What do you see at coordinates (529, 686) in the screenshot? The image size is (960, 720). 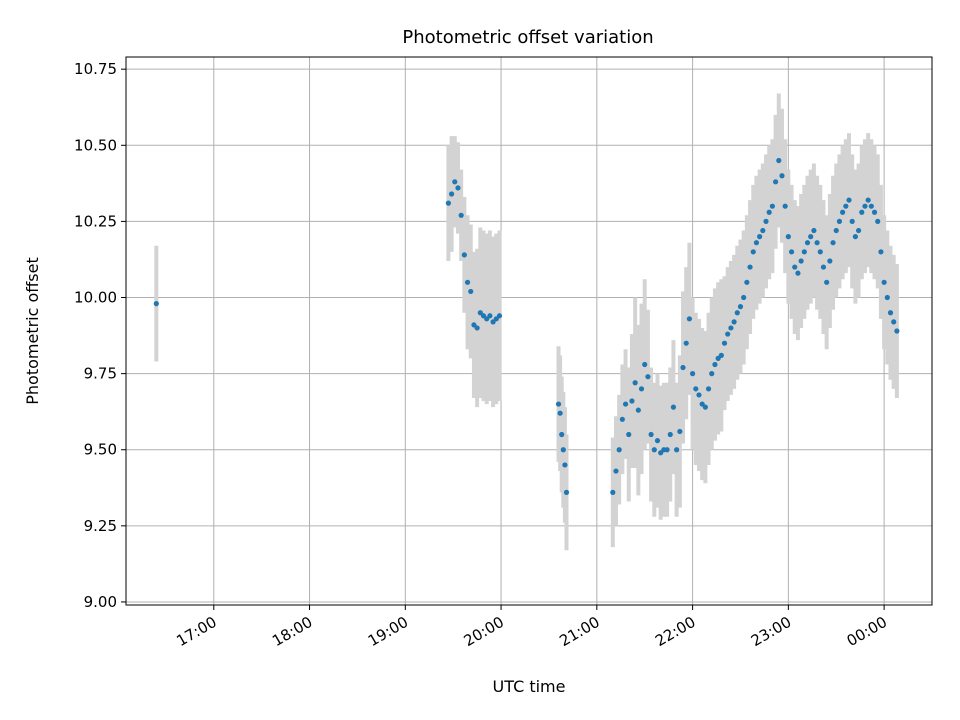 I see `x-axis-label: UTC time` at bounding box center [529, 686].